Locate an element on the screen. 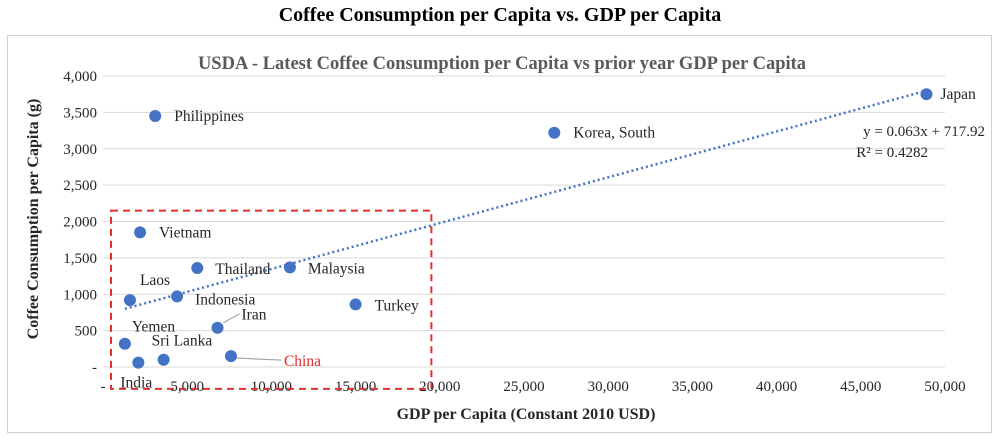 The image size is (1000, 445). x-tick-label: 35,000 is located at coordinates (692, 387).